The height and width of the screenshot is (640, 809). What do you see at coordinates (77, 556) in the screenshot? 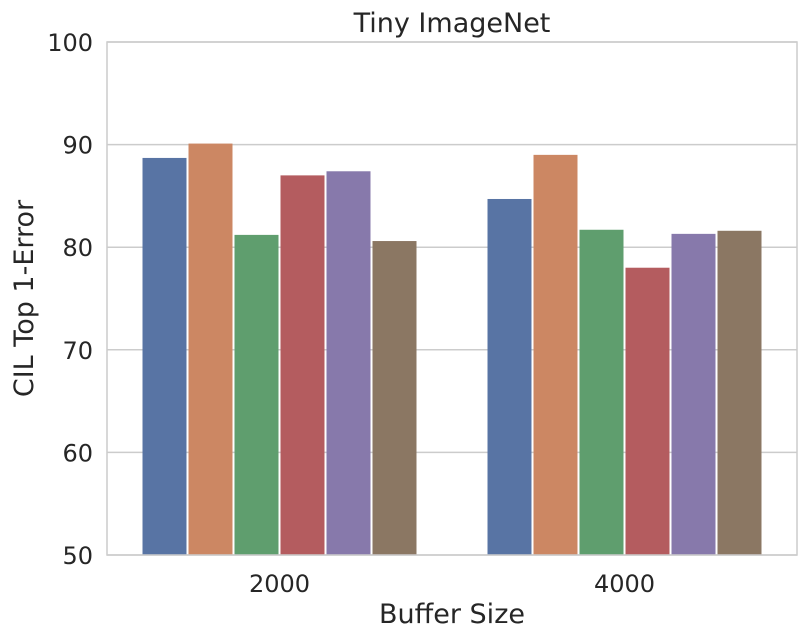
I see `y-tick-label: 50` at bounding box center [77, 556].